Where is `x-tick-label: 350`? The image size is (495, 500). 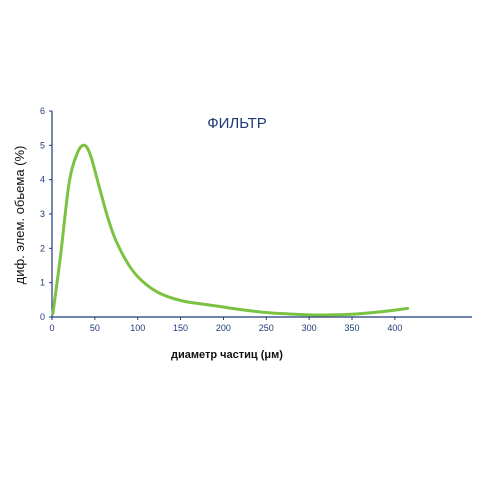 x-tick-label: 350 is located at coordinates (351, 328).